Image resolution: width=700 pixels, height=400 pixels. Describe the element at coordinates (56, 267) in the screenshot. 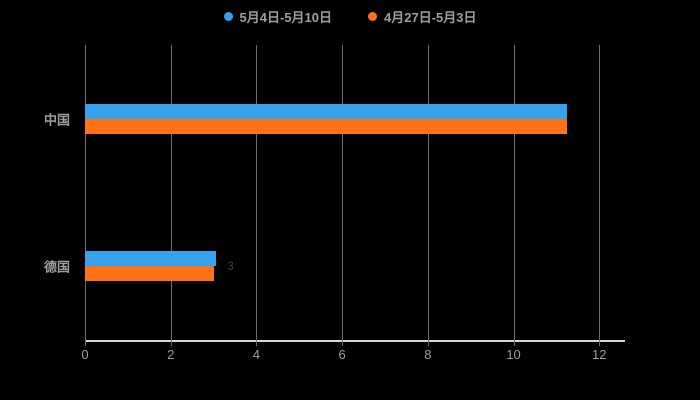

I see `y-category-label: 德国` at that location.